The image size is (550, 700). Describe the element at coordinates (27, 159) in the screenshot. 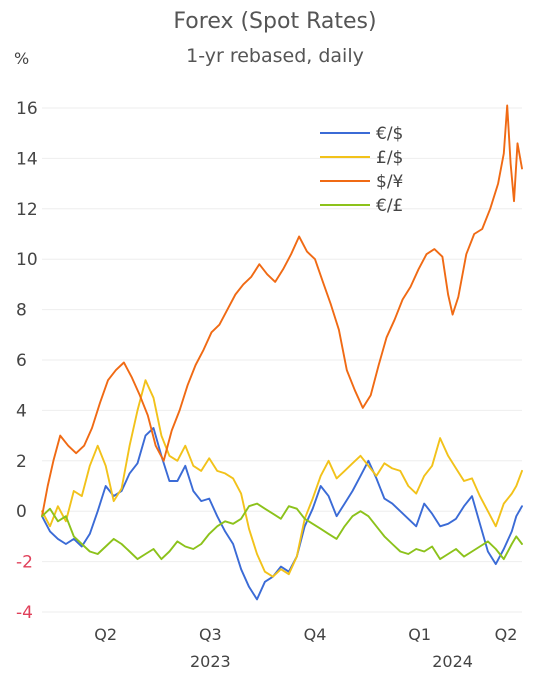

I see `y-tick-label: 14` at that location.